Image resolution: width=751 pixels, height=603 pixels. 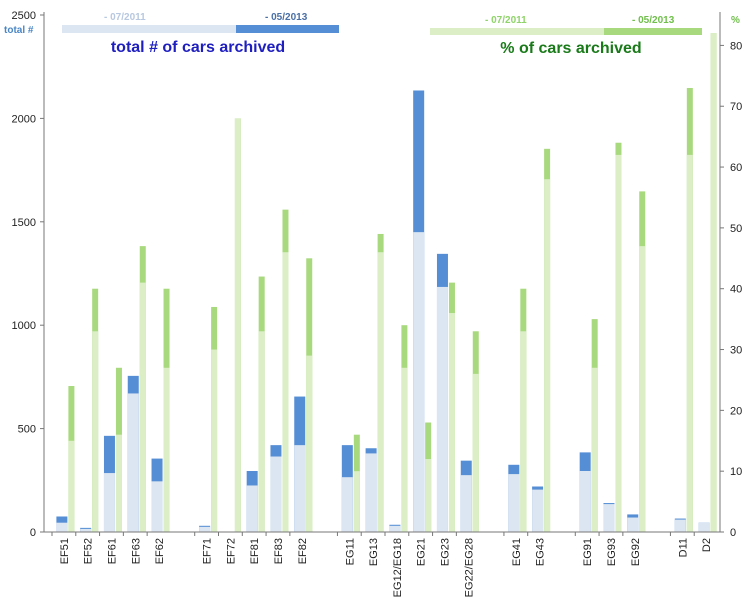 What do you see at coordinates (735, 20) in the screenshot?
I see `right-axis-unit: %` at bounding box center [735, 20].